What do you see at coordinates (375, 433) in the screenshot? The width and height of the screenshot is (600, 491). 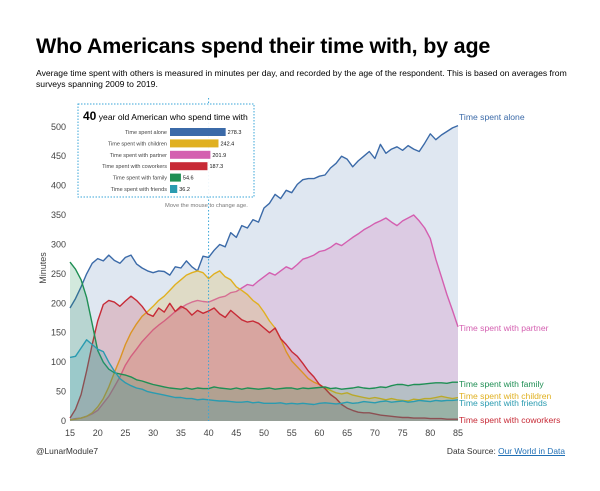 I see `x-tick-label: 70` at bounding box center [375, 433].